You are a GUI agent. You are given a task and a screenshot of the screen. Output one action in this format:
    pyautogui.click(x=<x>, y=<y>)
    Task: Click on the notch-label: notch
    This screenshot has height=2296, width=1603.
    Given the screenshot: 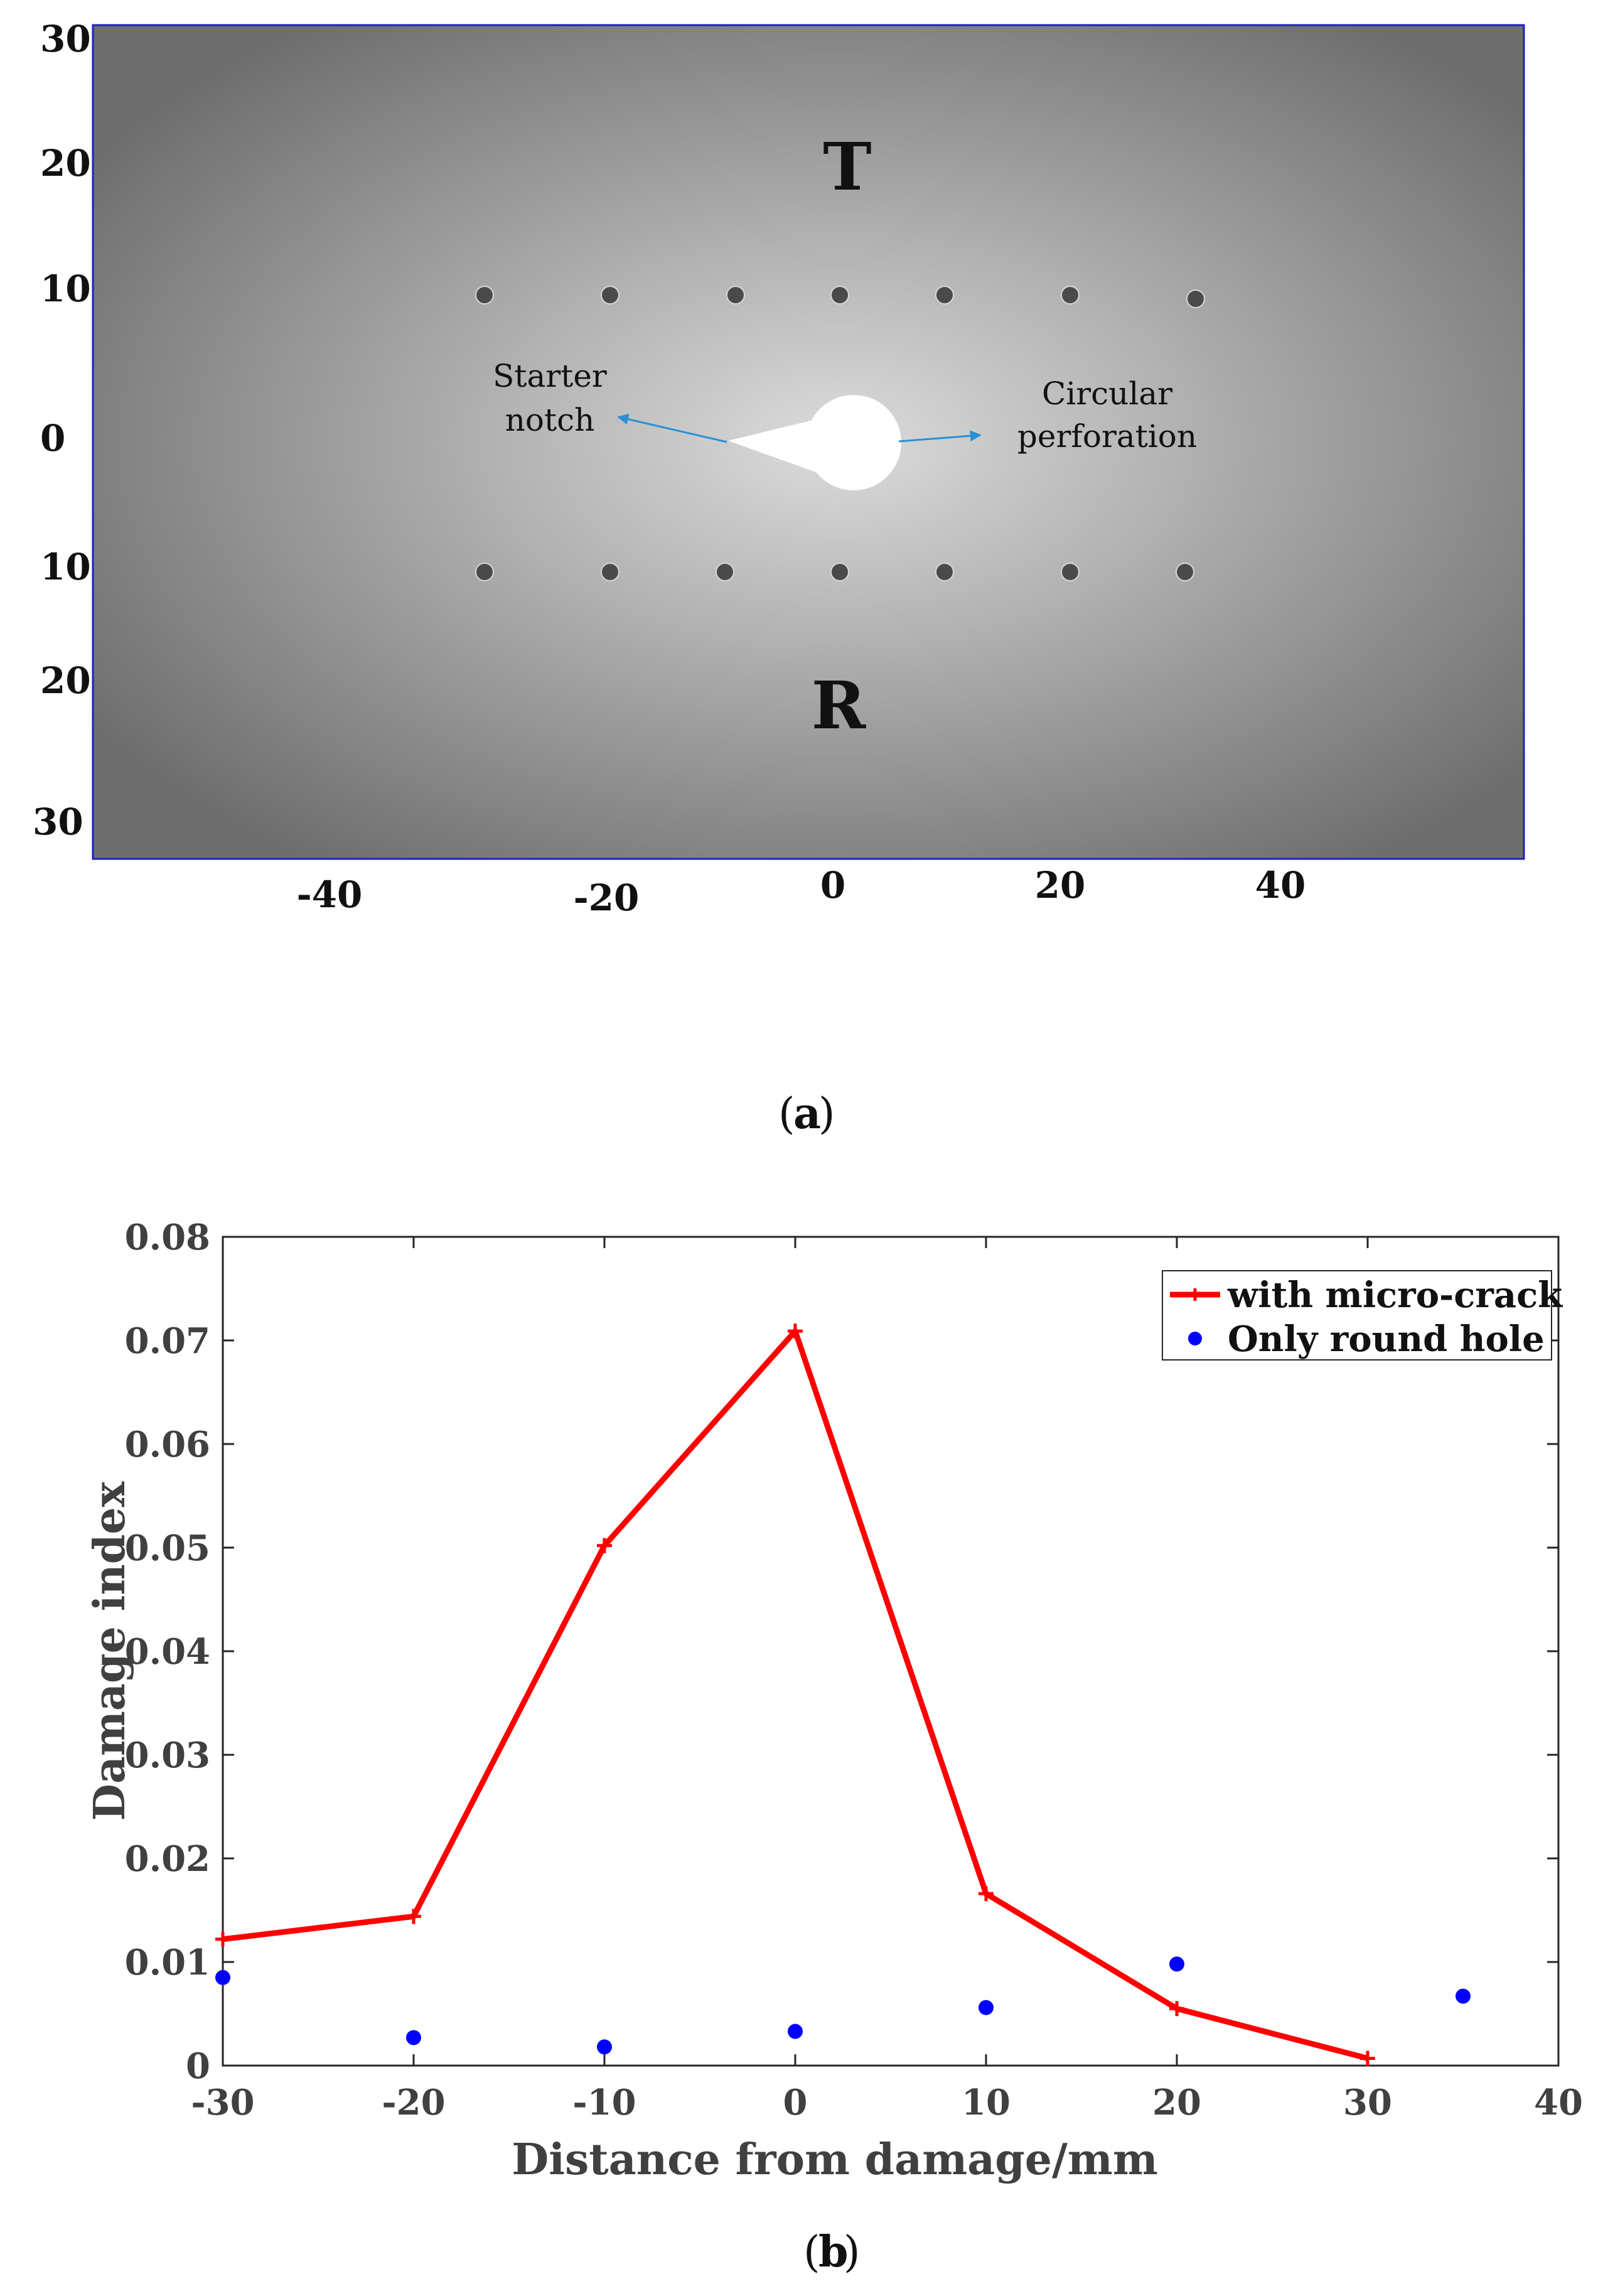 What is the action you would take?
    pyautogui.click(x=550, y=420)
    